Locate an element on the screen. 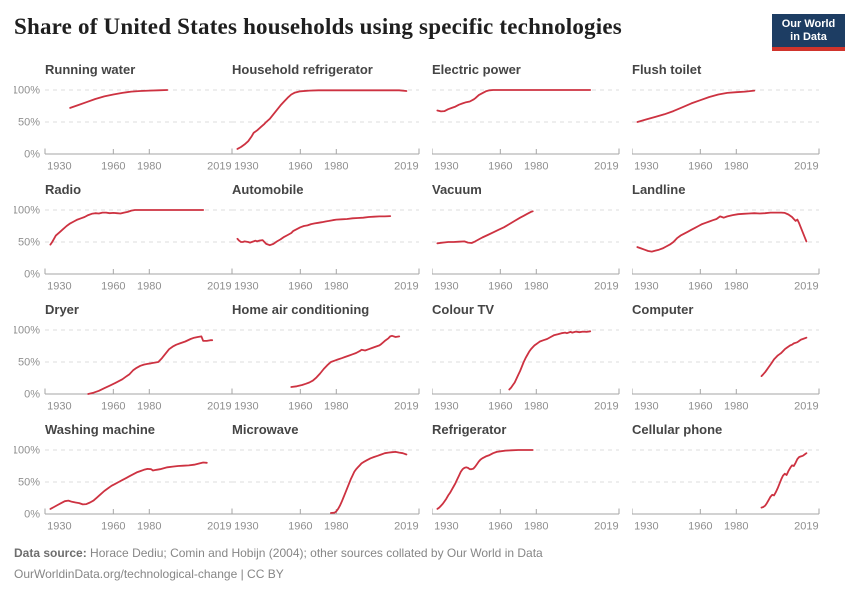  panel-microwave: Microwave 1930 1960 1980 2019 is located at coordinates (332, 476).